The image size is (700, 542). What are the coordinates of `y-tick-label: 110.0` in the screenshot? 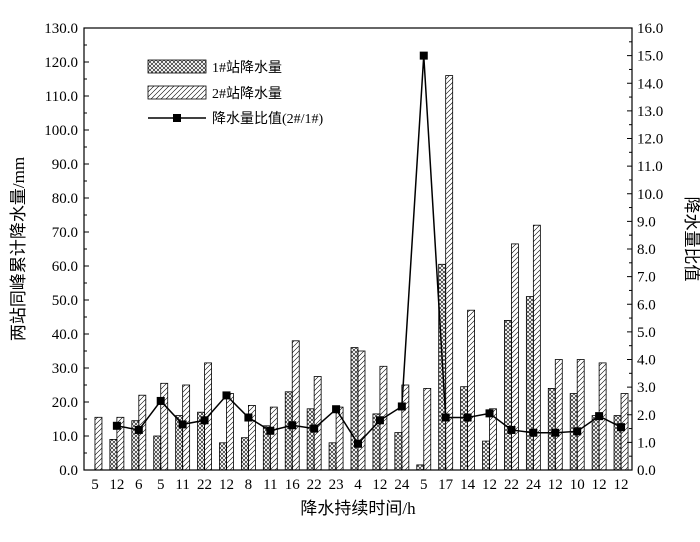 It's located at (61, 97).